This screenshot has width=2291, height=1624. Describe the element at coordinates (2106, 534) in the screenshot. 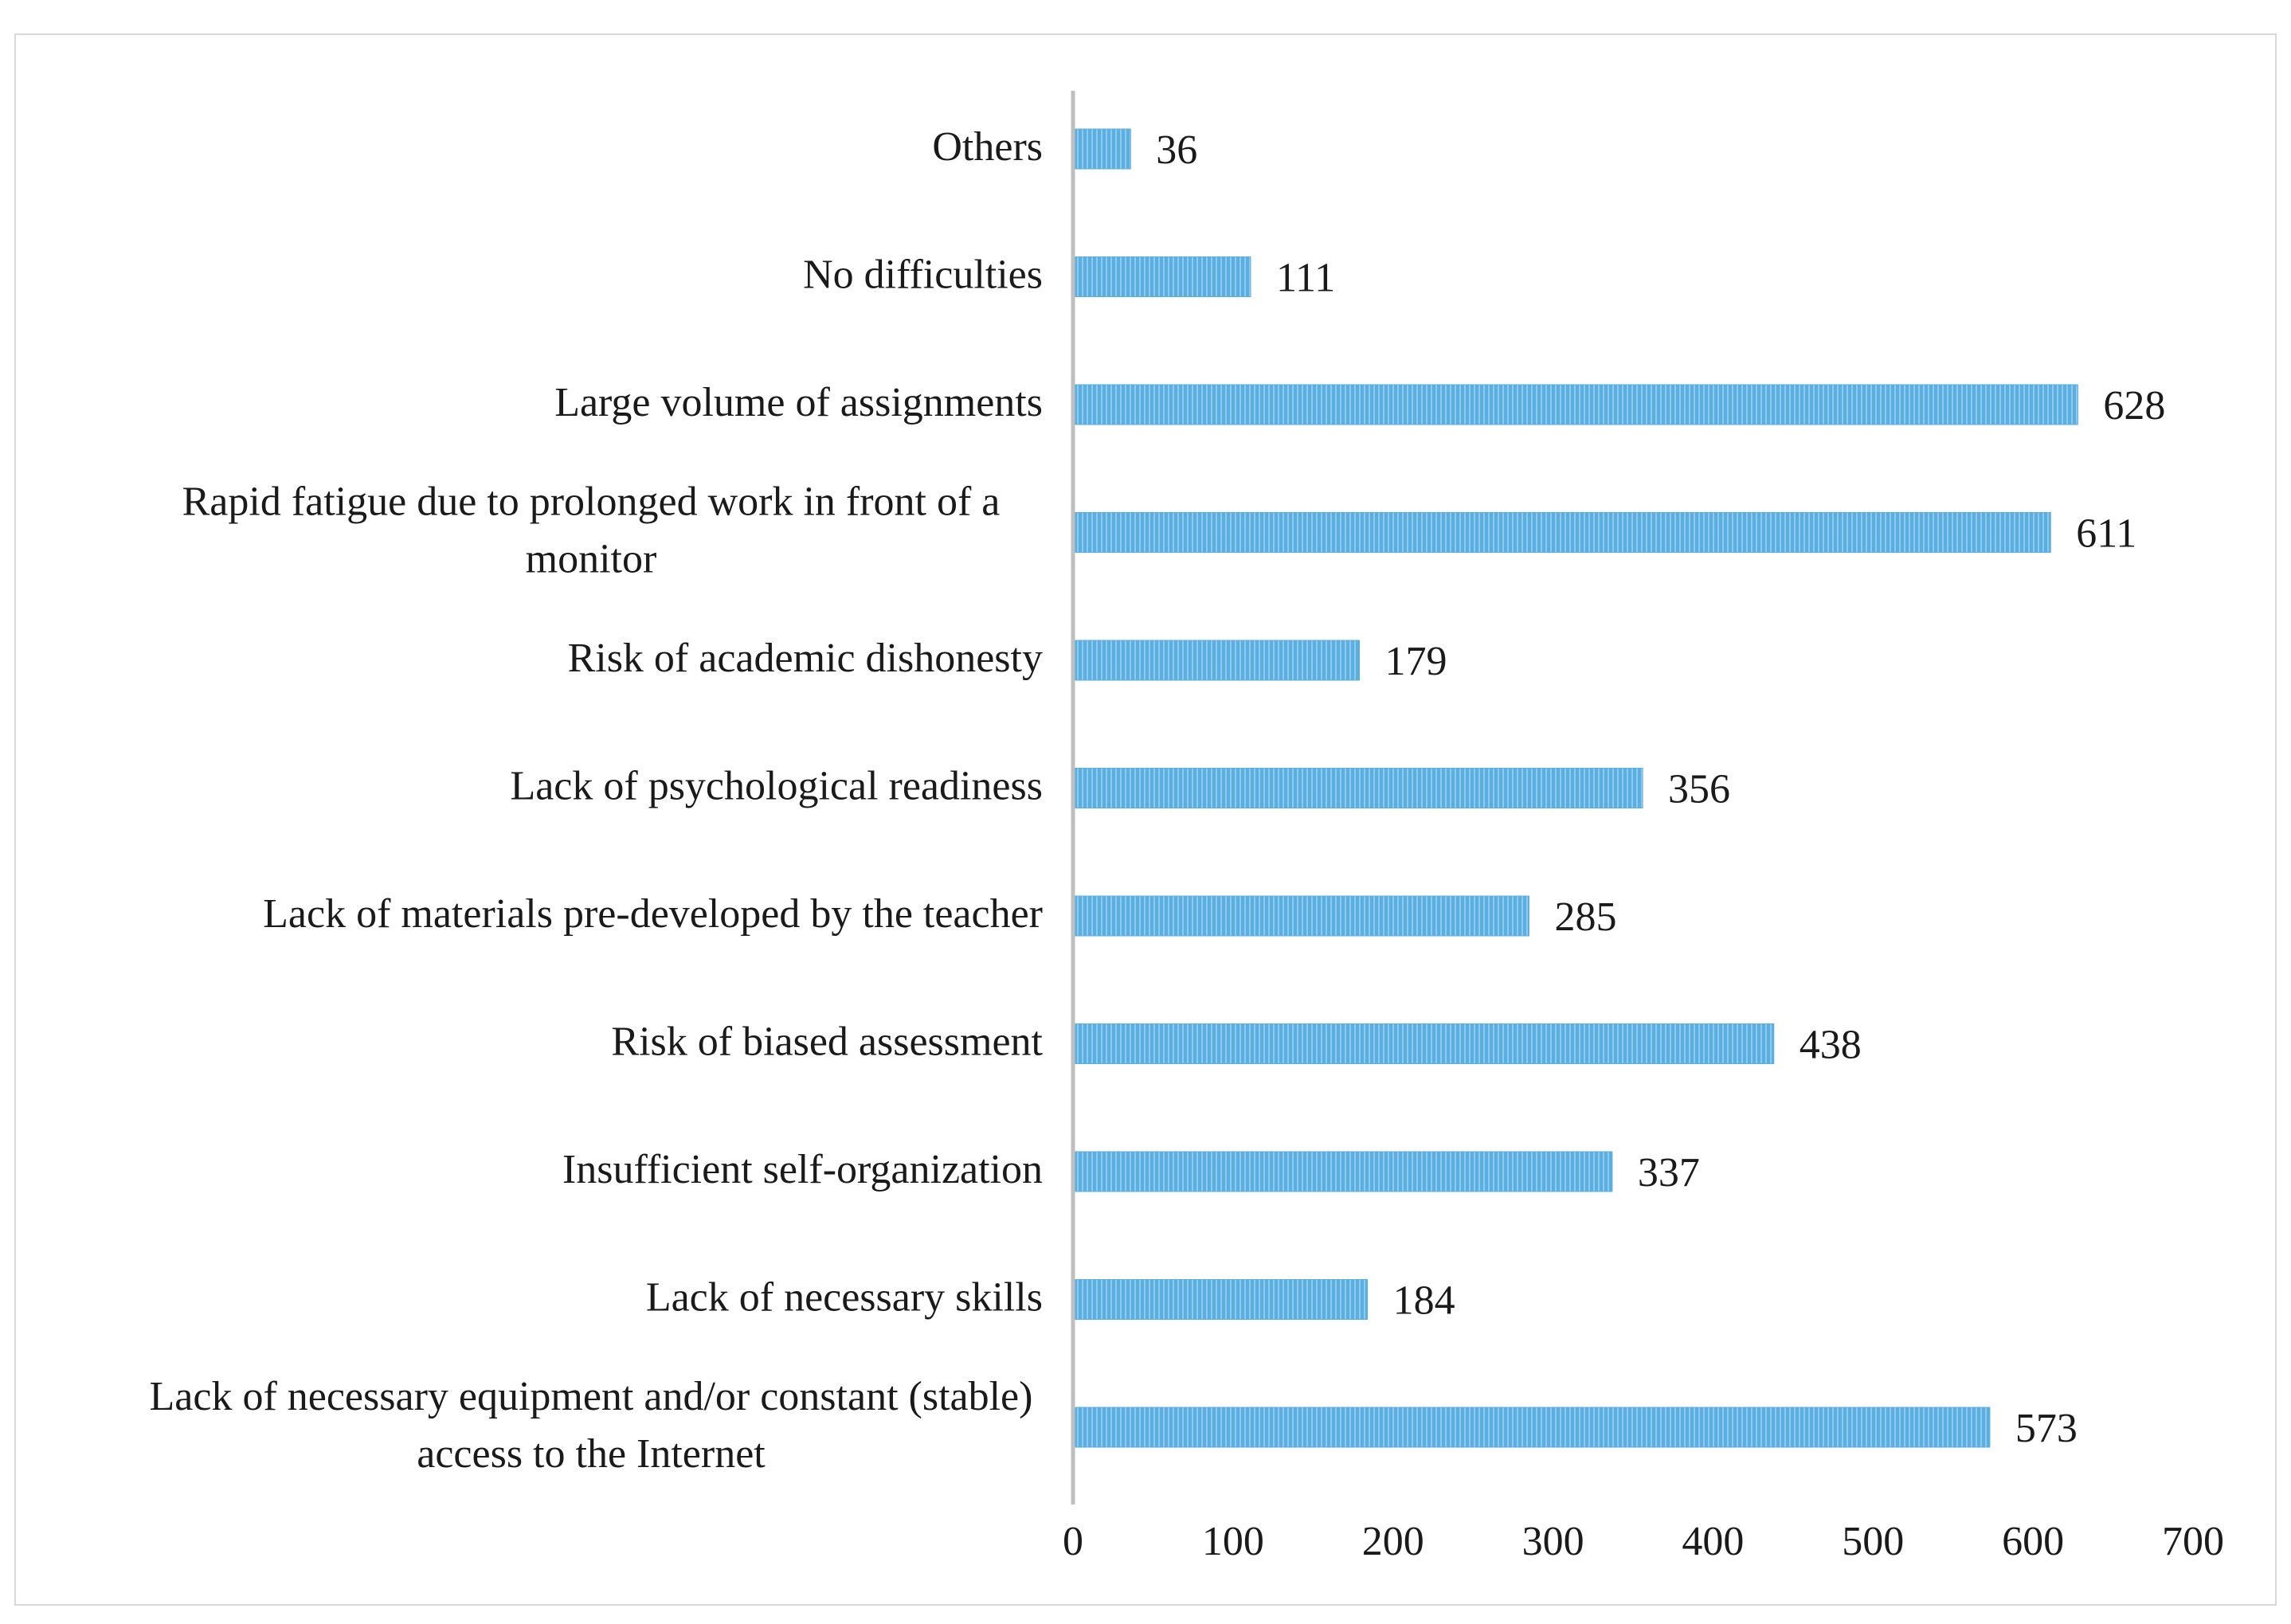

I see `bar-value-label: 611` at that location.